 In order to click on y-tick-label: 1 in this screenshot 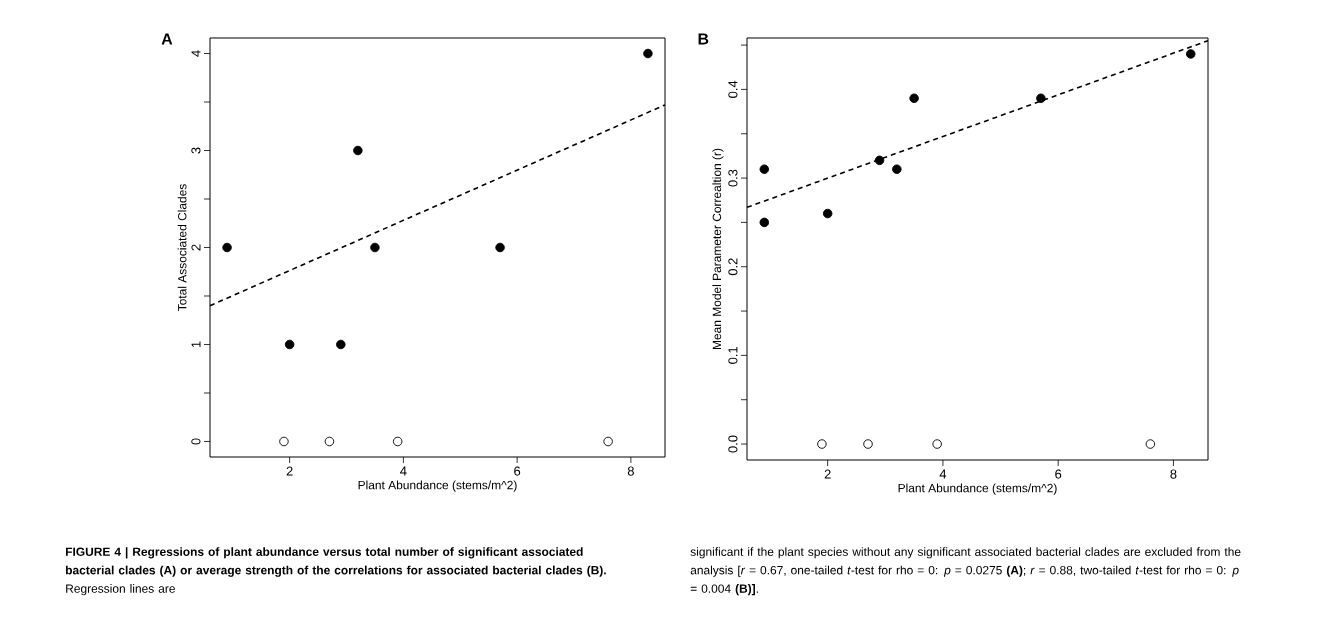, I will do `click(196, 344)`.